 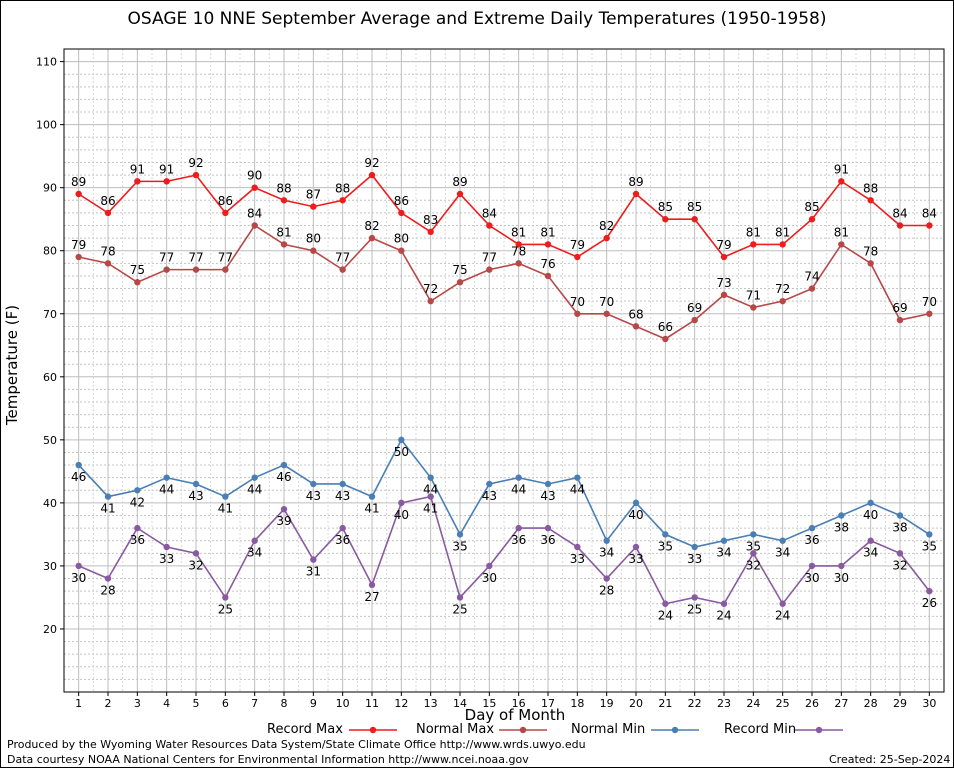 What do you see at coordinates (137, 169) in the screenshot?
I see `data-label: 91` at bounding box center [137, 169].